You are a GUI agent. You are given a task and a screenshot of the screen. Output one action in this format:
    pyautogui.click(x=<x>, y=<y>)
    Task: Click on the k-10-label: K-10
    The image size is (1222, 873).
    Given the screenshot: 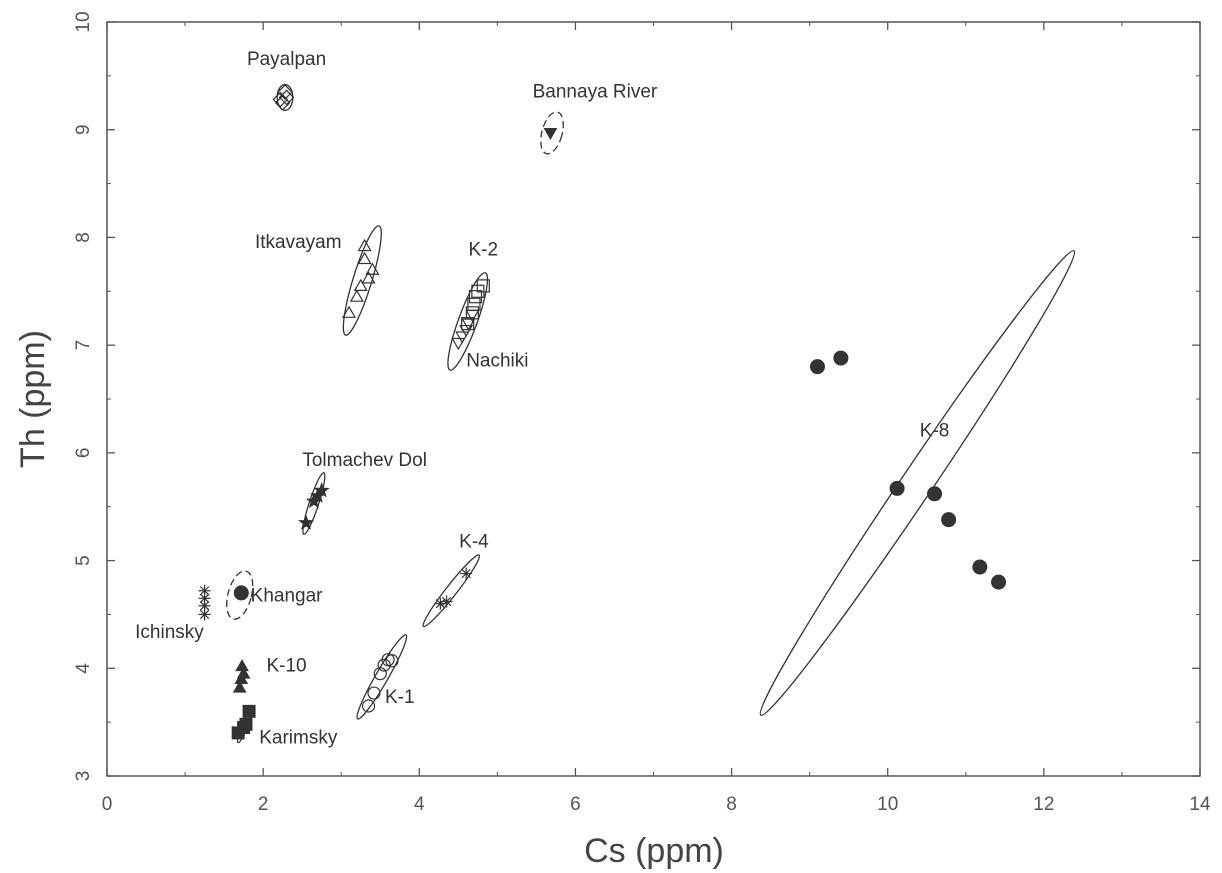 What is the action you would take?
    pyautogui.click(x=286, y=666)
    